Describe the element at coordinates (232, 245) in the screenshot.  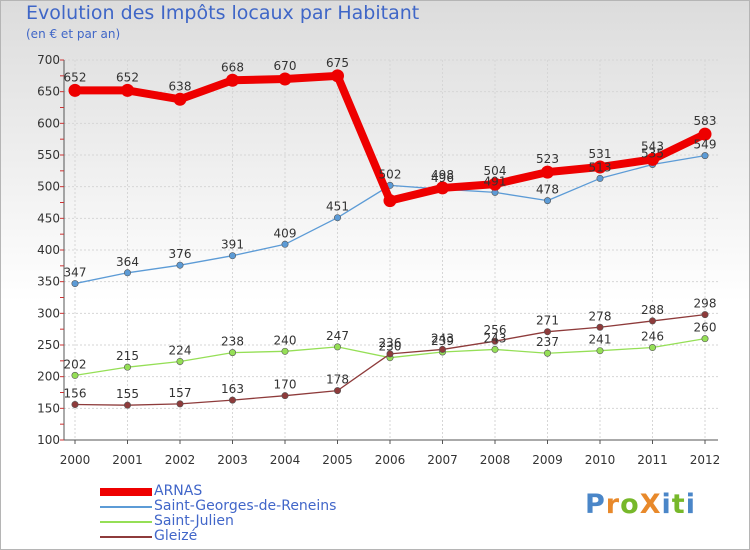
I see `data-label: 391` at that location.